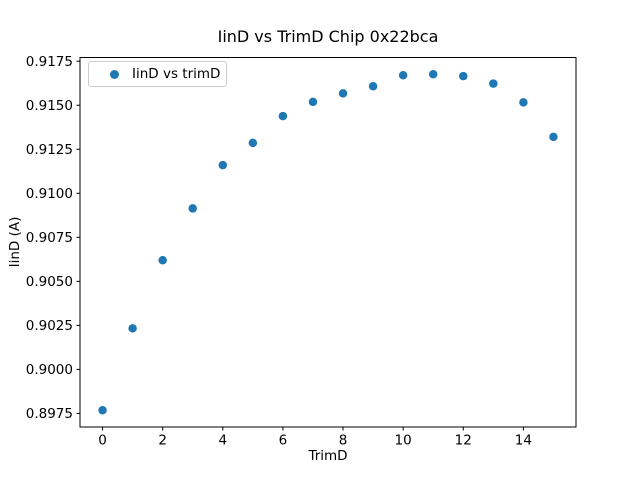 This screenshot has height=480, width=640. What do you see at coordinates (49, 62) in the screenshot?
I see `y-tick-label: 0.9175` at bounding box center [49, 62].